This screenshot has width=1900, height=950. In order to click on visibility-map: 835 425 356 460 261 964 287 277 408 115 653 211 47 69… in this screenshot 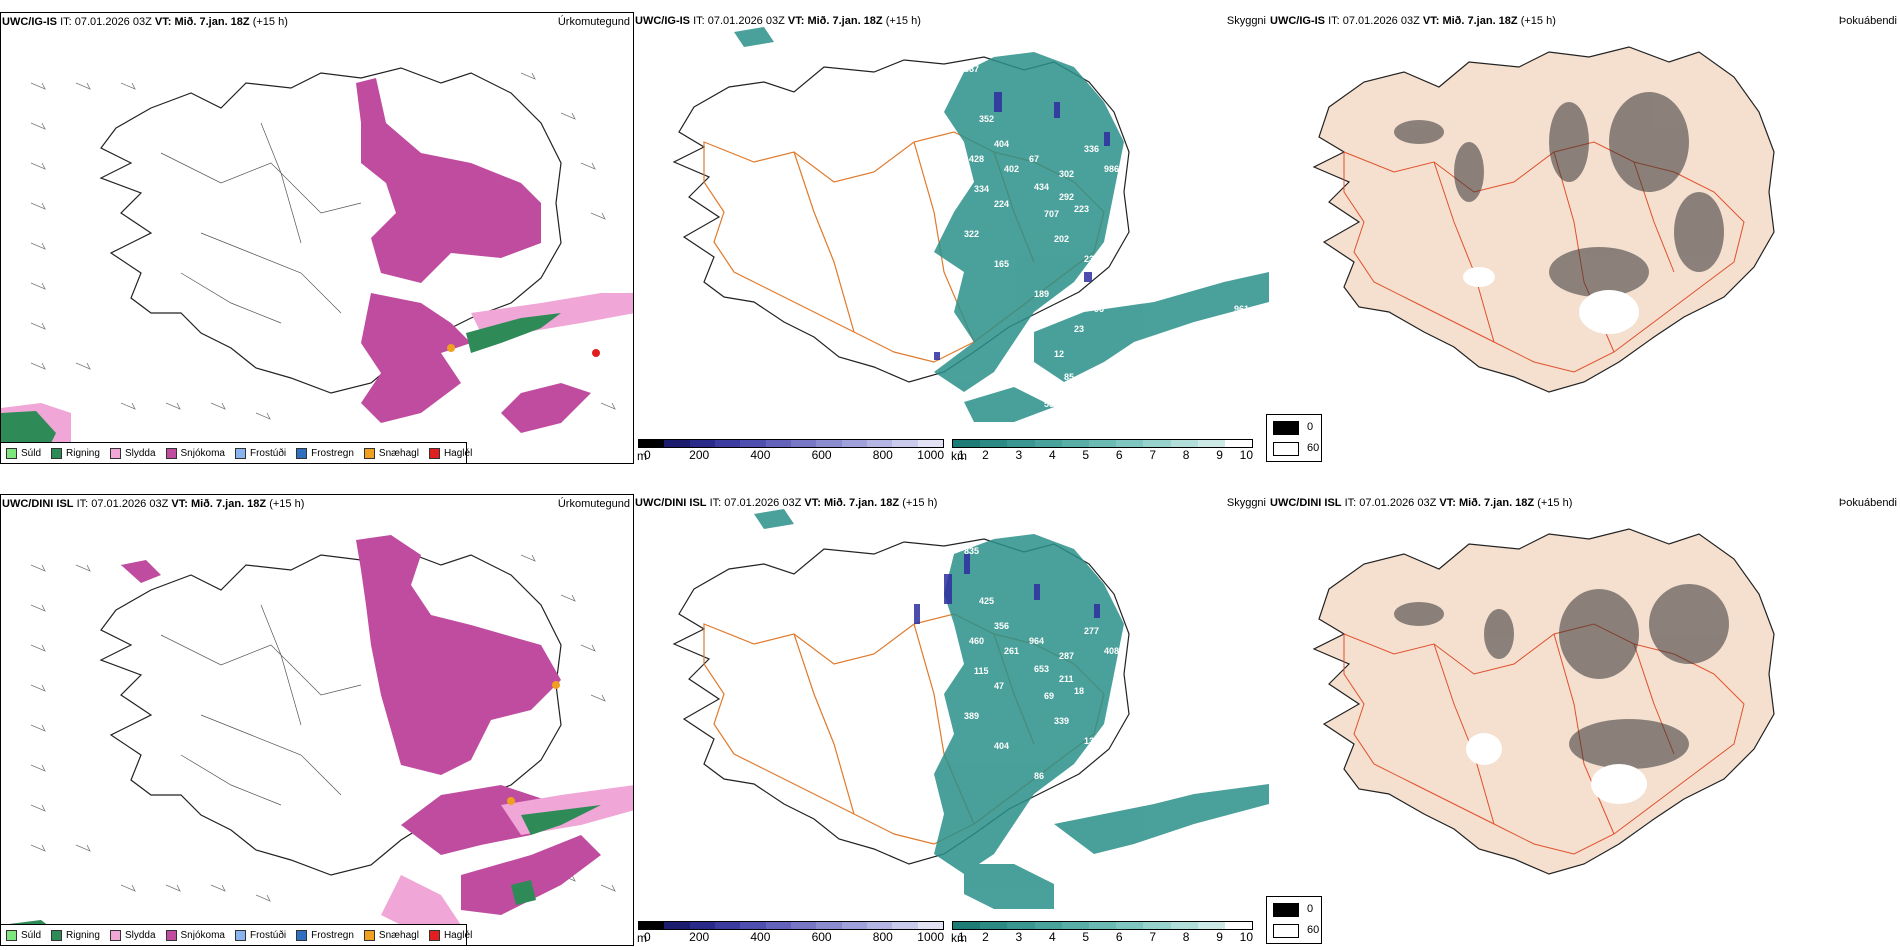, I will do `click(970, 709)`.